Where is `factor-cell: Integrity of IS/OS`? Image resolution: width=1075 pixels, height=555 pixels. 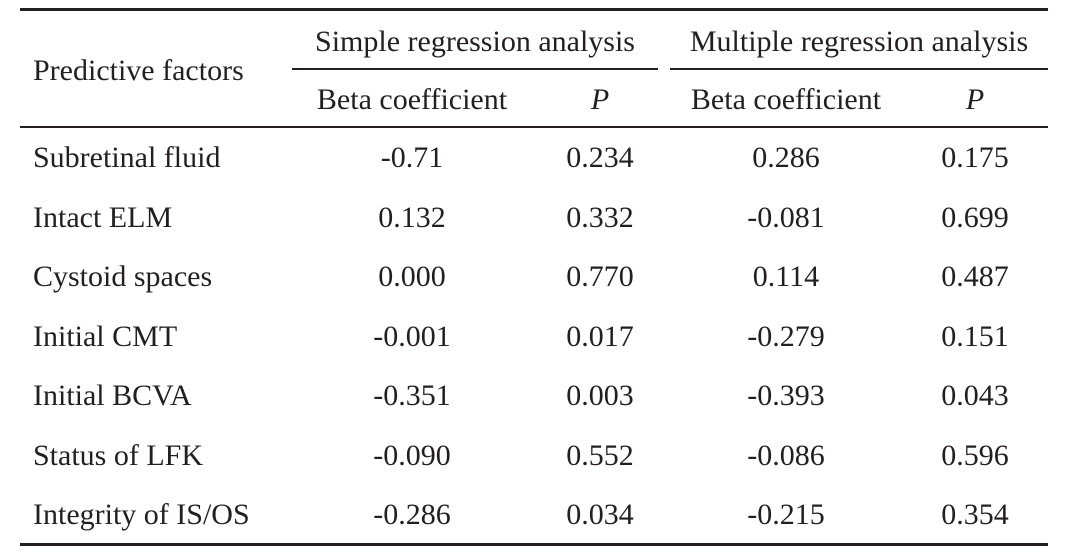 factor-cell: Integrity of IS/OS is located at coordinates (141, 514).